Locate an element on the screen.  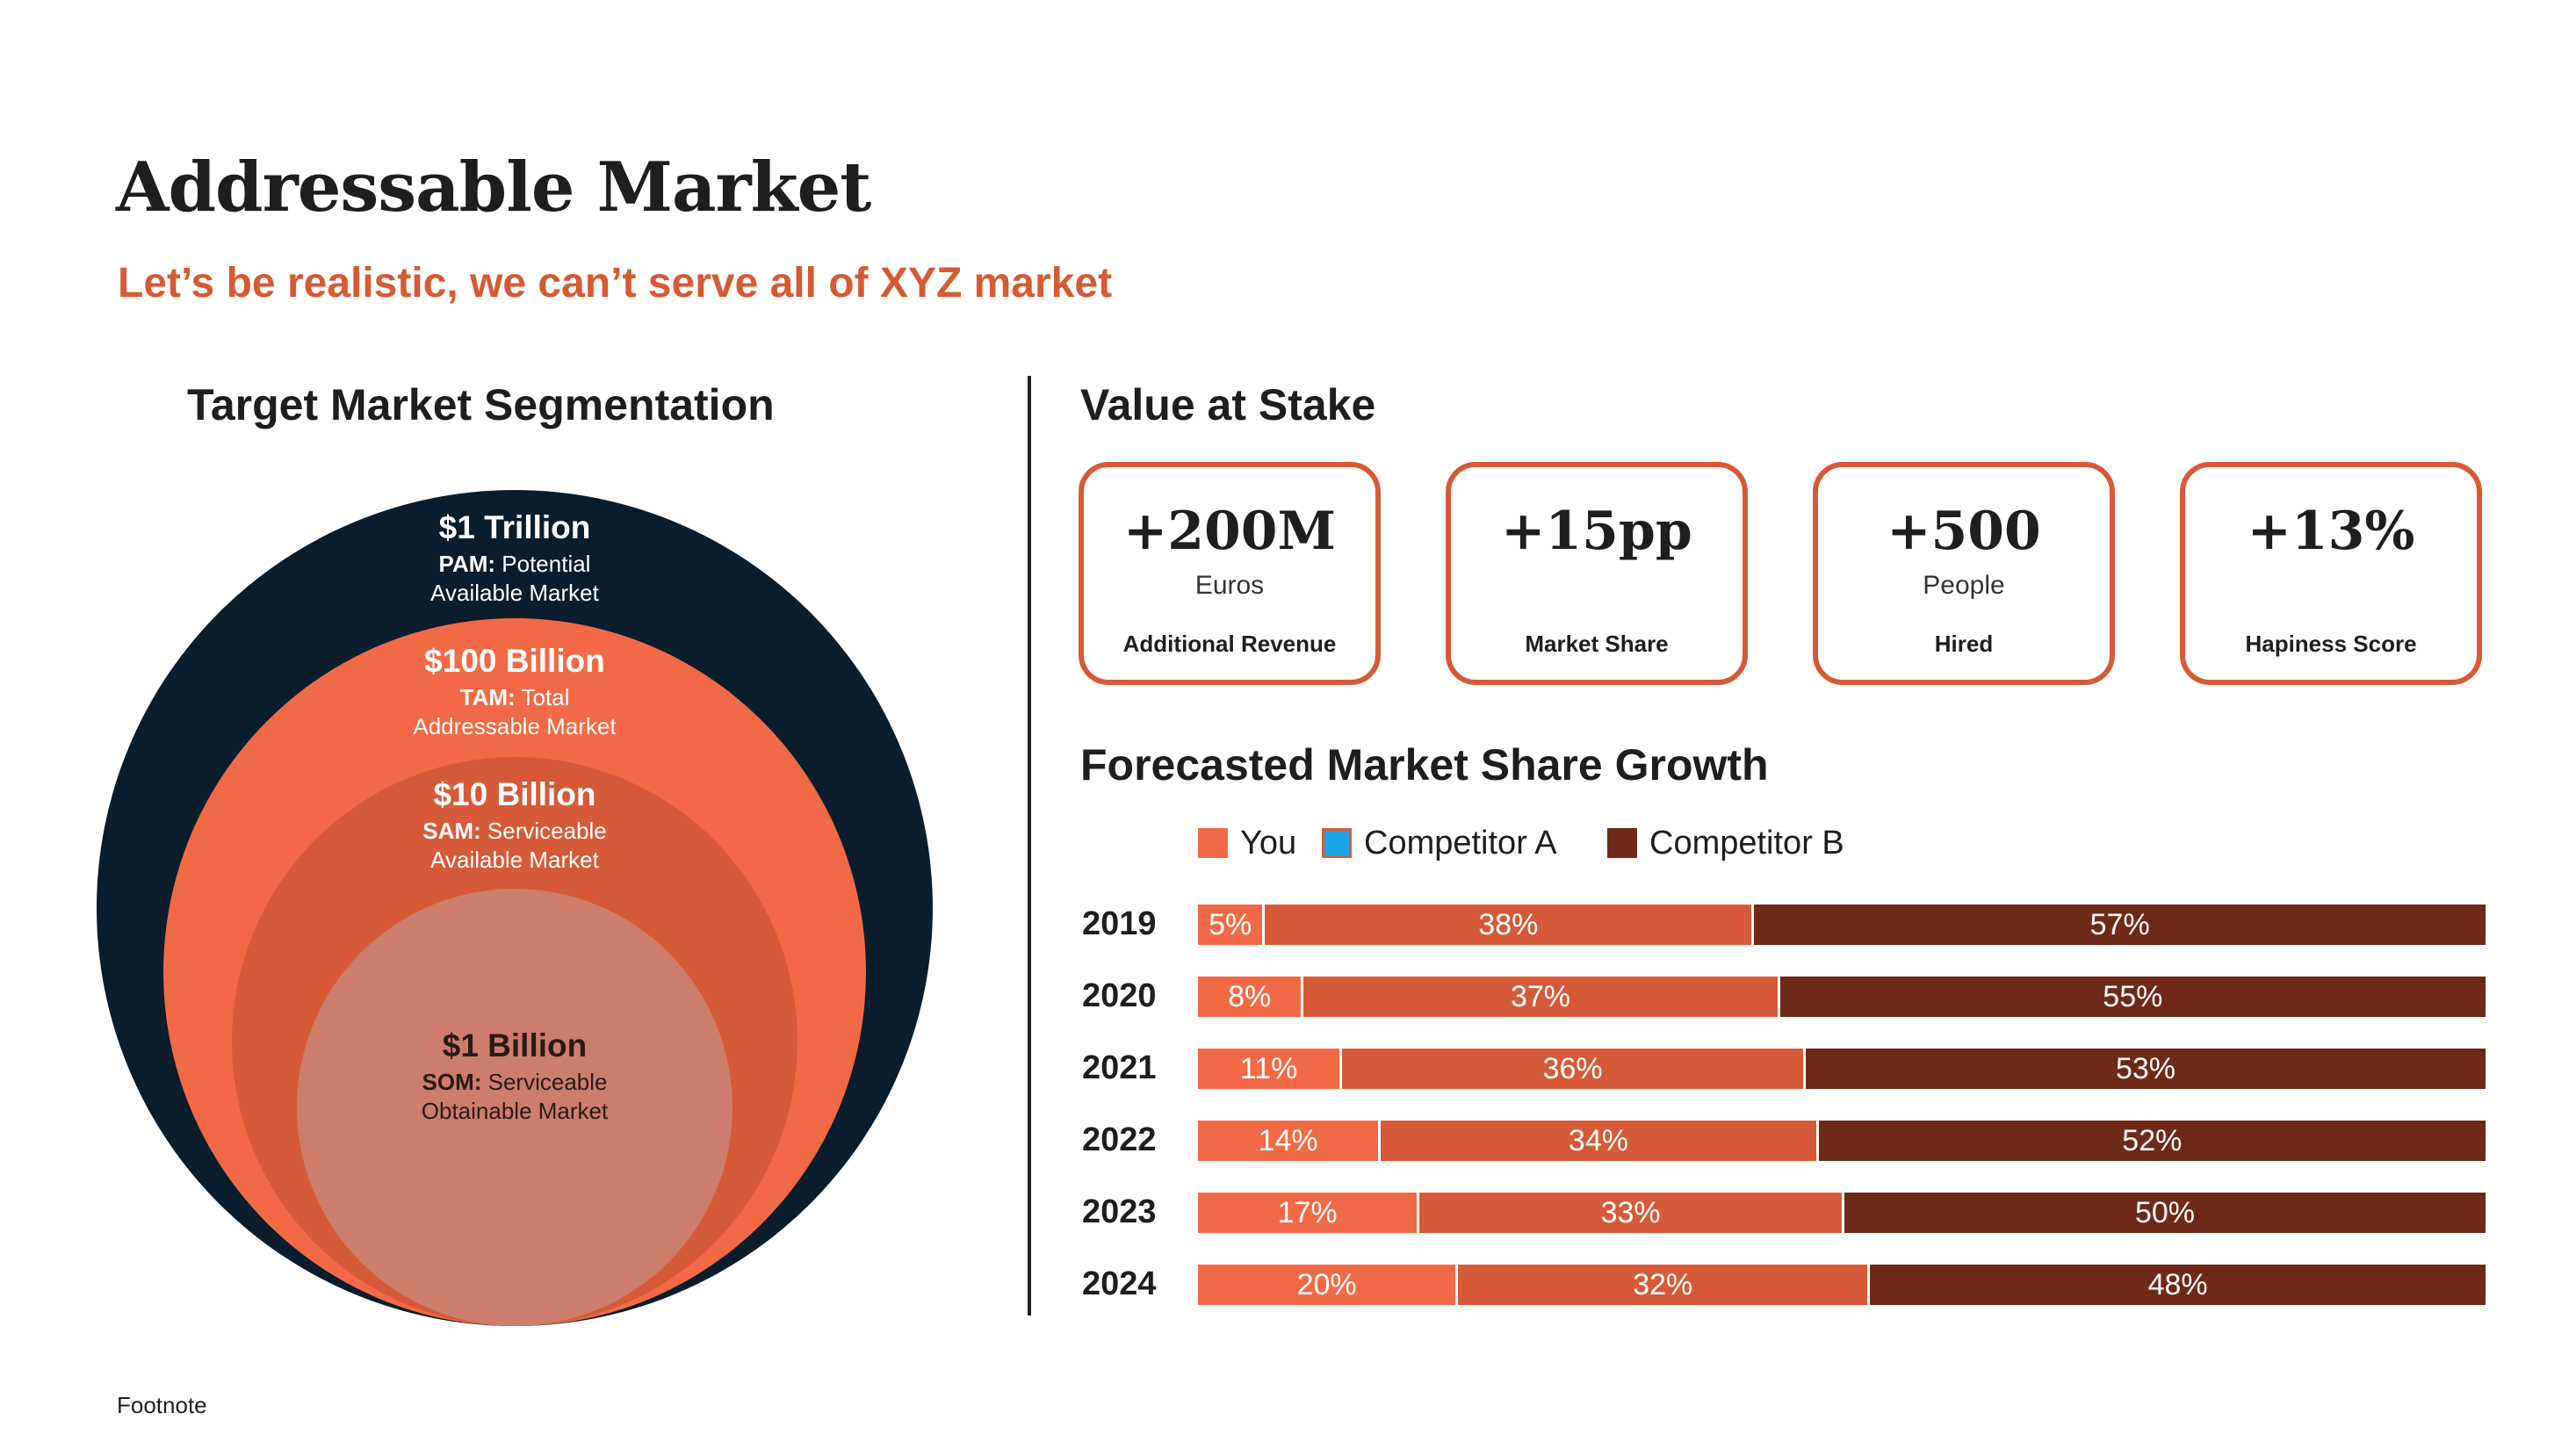
tam-line1: Total is located at coordinates (545, 697).